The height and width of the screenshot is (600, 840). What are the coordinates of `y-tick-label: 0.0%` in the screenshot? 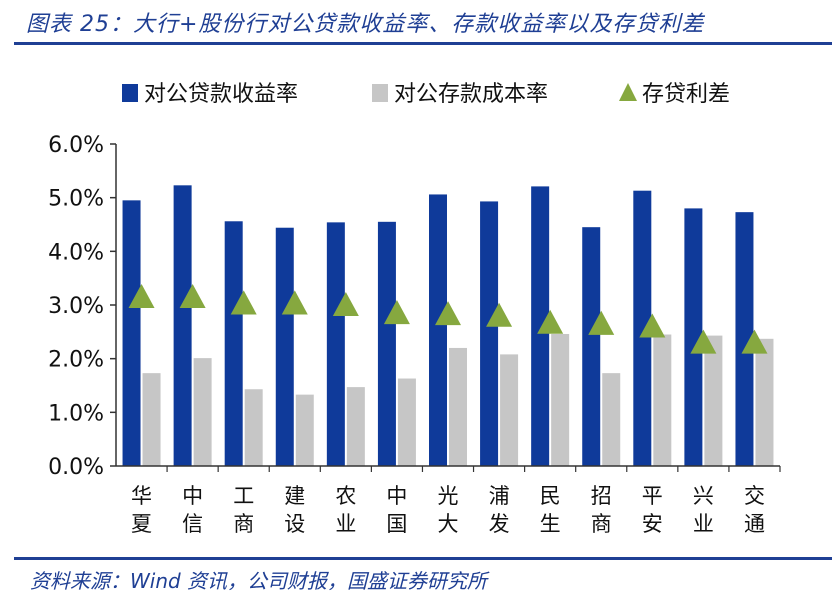 It's located at (76, 467).